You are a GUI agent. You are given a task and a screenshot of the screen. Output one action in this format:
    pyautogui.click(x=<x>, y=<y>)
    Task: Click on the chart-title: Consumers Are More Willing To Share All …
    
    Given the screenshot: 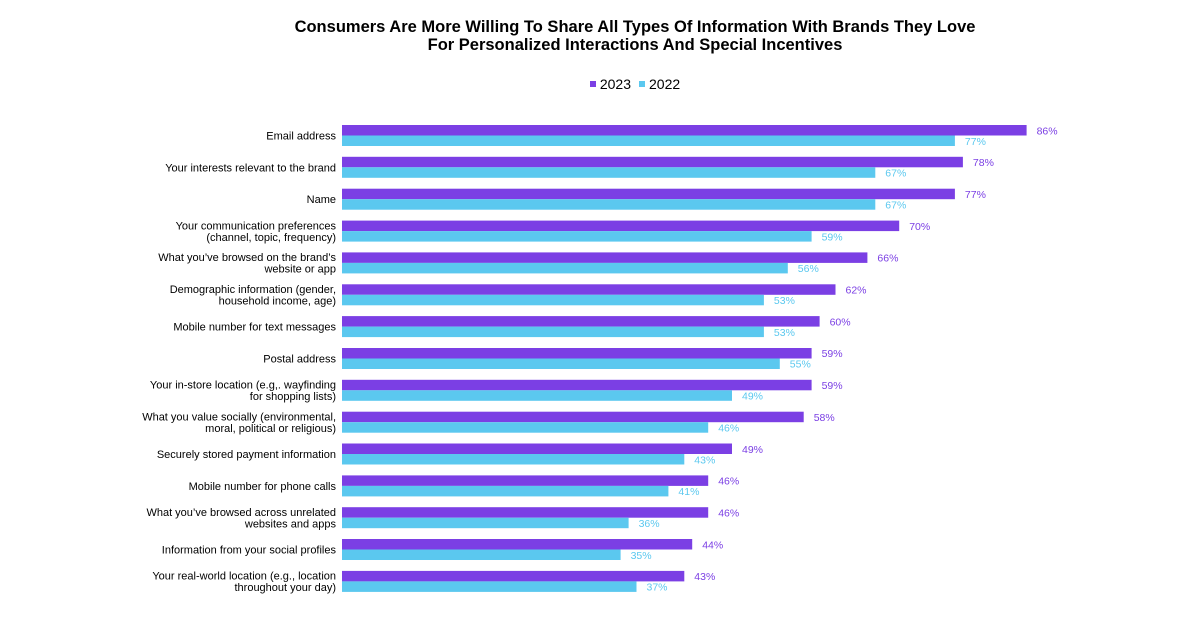 What is the action you would take?
    pyautogui.click(x=600, y=36)
    